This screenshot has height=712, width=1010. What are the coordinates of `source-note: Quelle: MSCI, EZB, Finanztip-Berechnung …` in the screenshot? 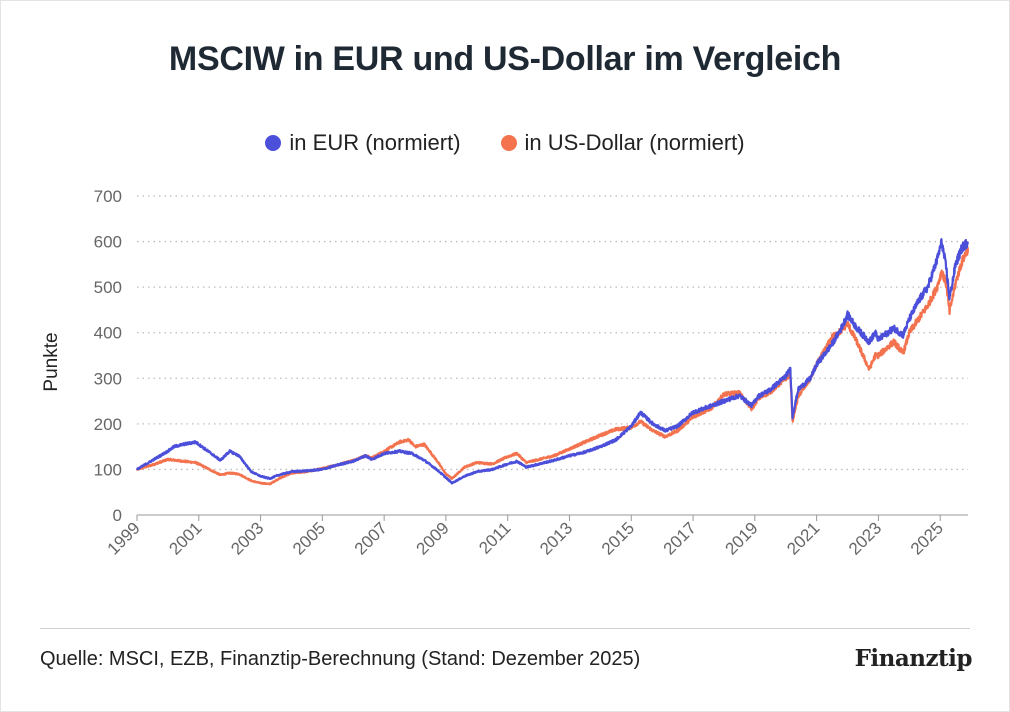 It's located at (340, 659).